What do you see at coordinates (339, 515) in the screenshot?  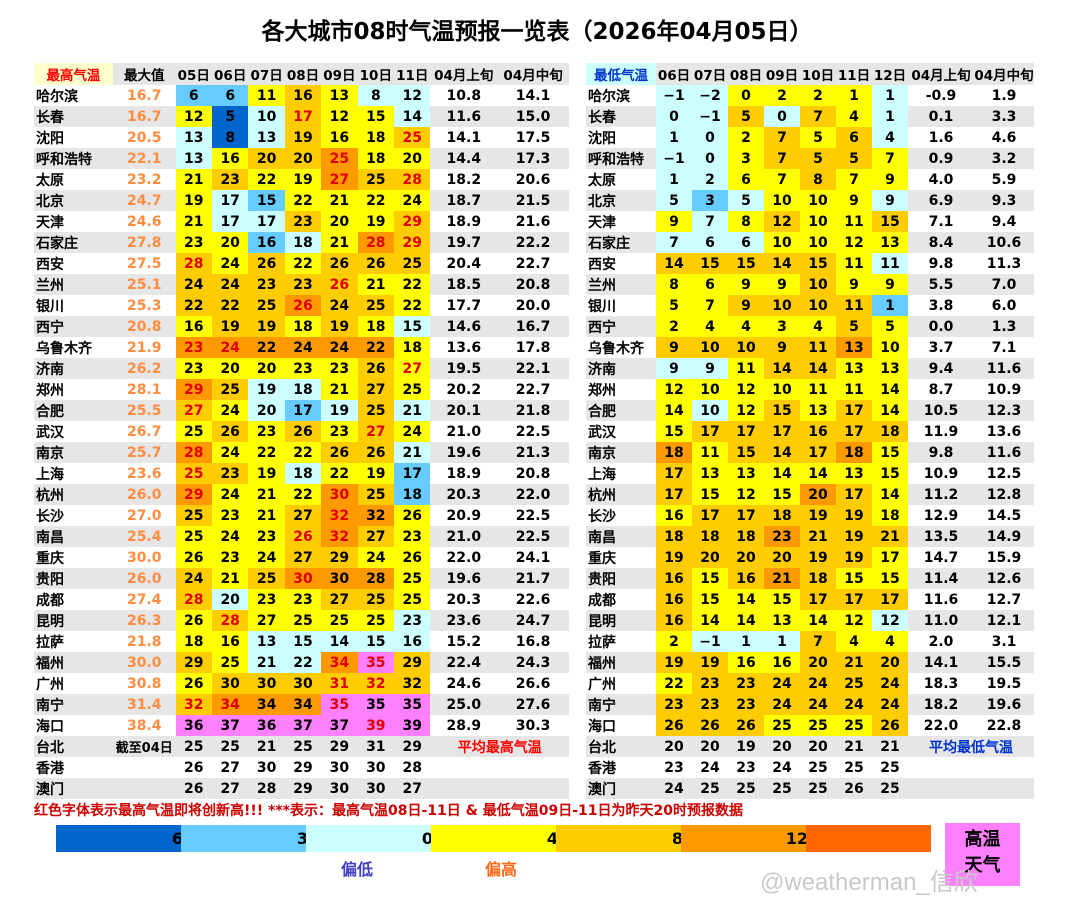 I see `temp-cell: 32` at bounding box center [339, 515].